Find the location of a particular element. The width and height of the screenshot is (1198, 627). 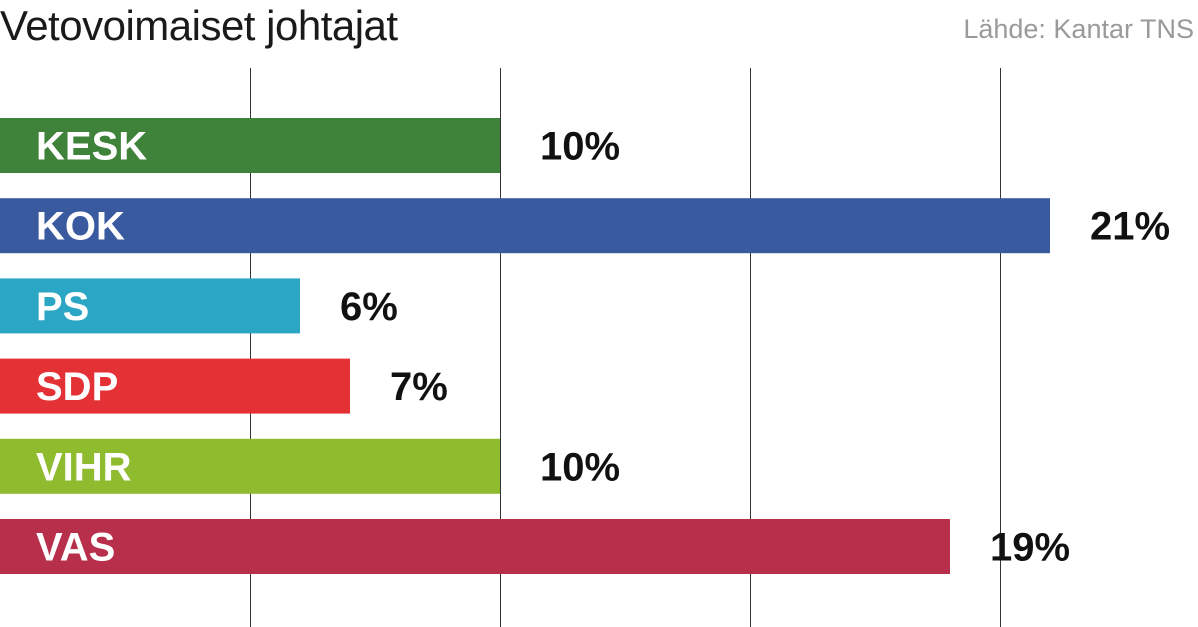

value-label-vihr: 10% is located at coordinates (580, 467).